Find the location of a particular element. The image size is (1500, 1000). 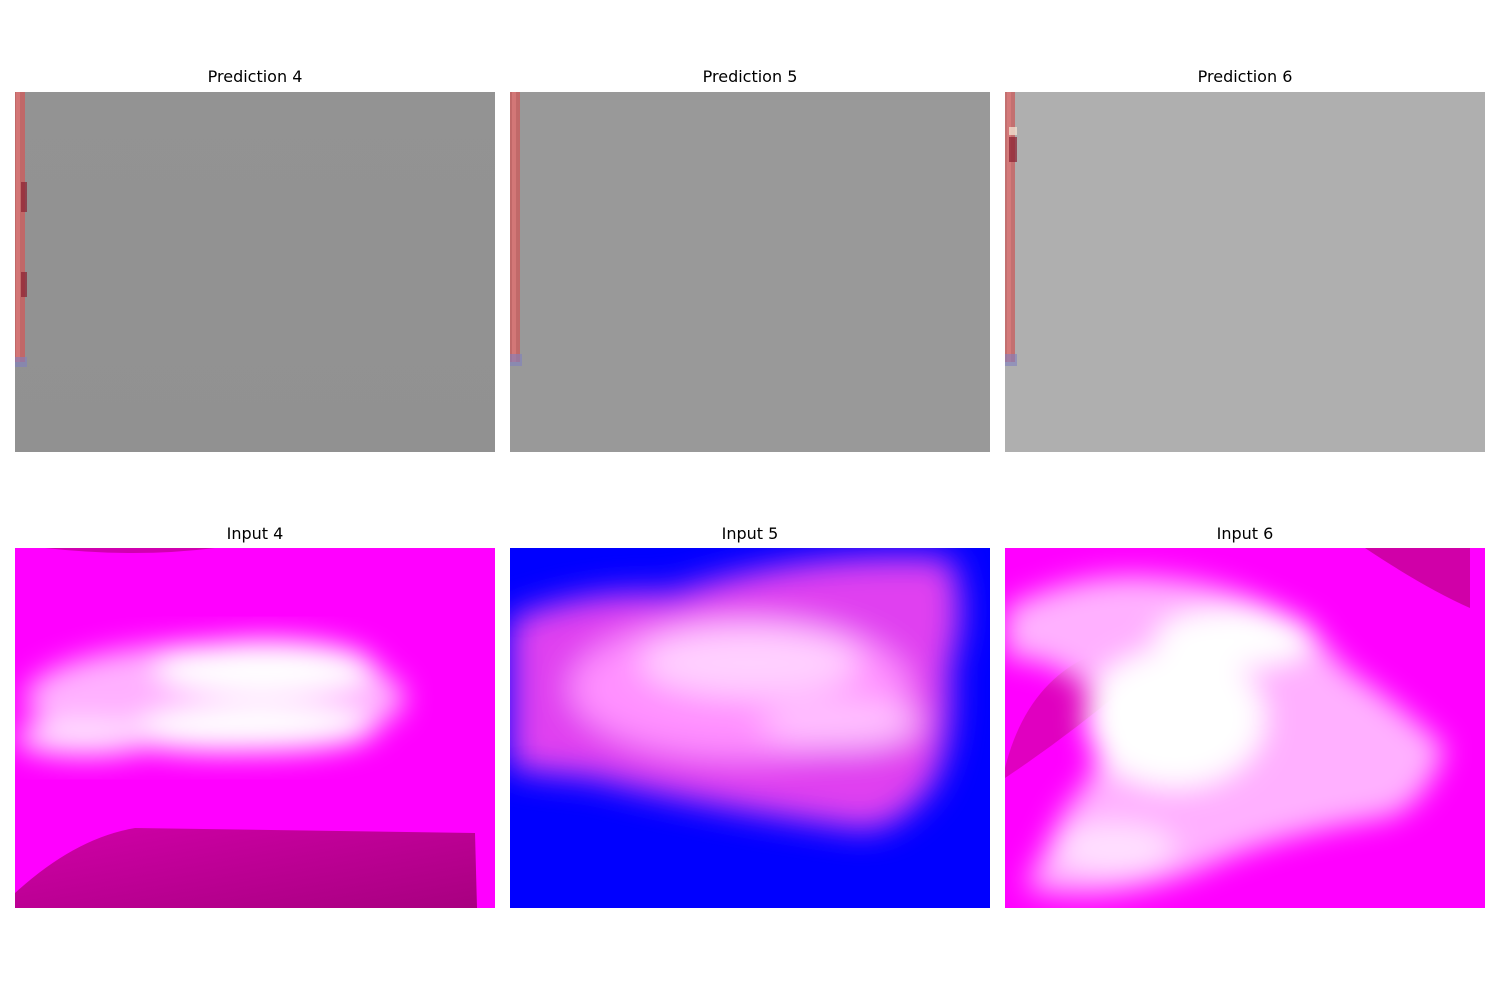

prediction-5-image is located at coordinates (750, 272).